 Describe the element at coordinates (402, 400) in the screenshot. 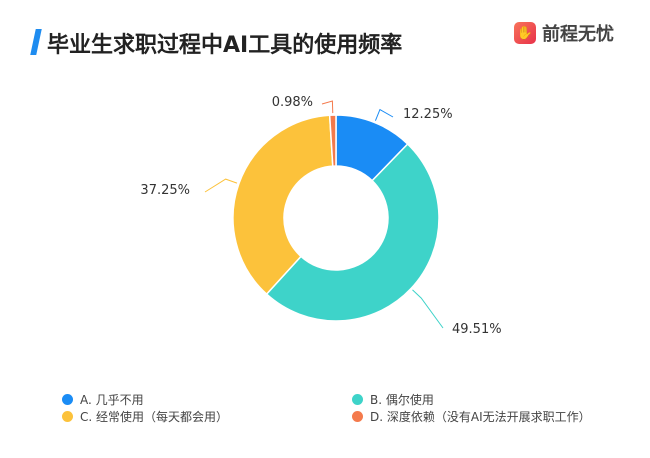

I see `legend-label: B. 偶尔使用` at that location.